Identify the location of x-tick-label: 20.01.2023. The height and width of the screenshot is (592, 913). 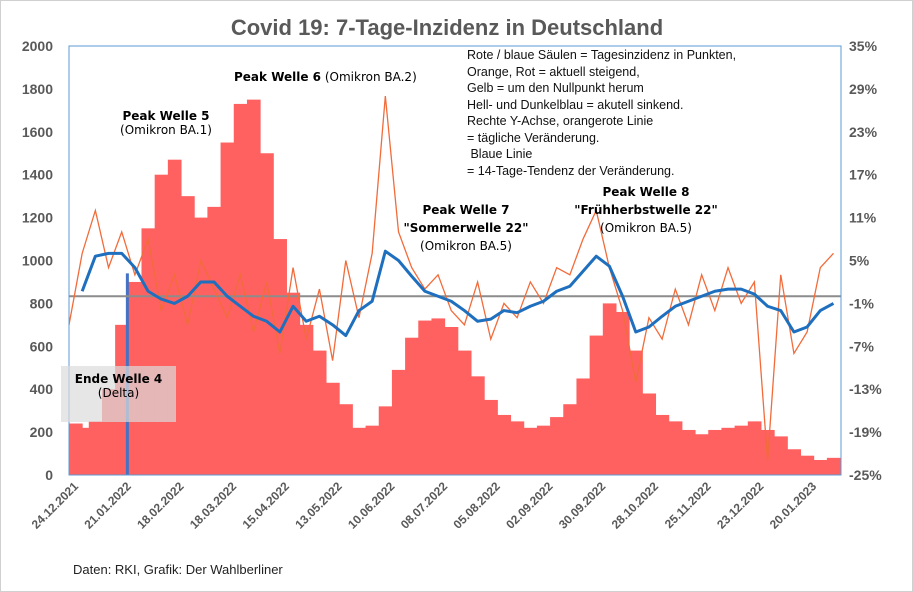
(793, 505).